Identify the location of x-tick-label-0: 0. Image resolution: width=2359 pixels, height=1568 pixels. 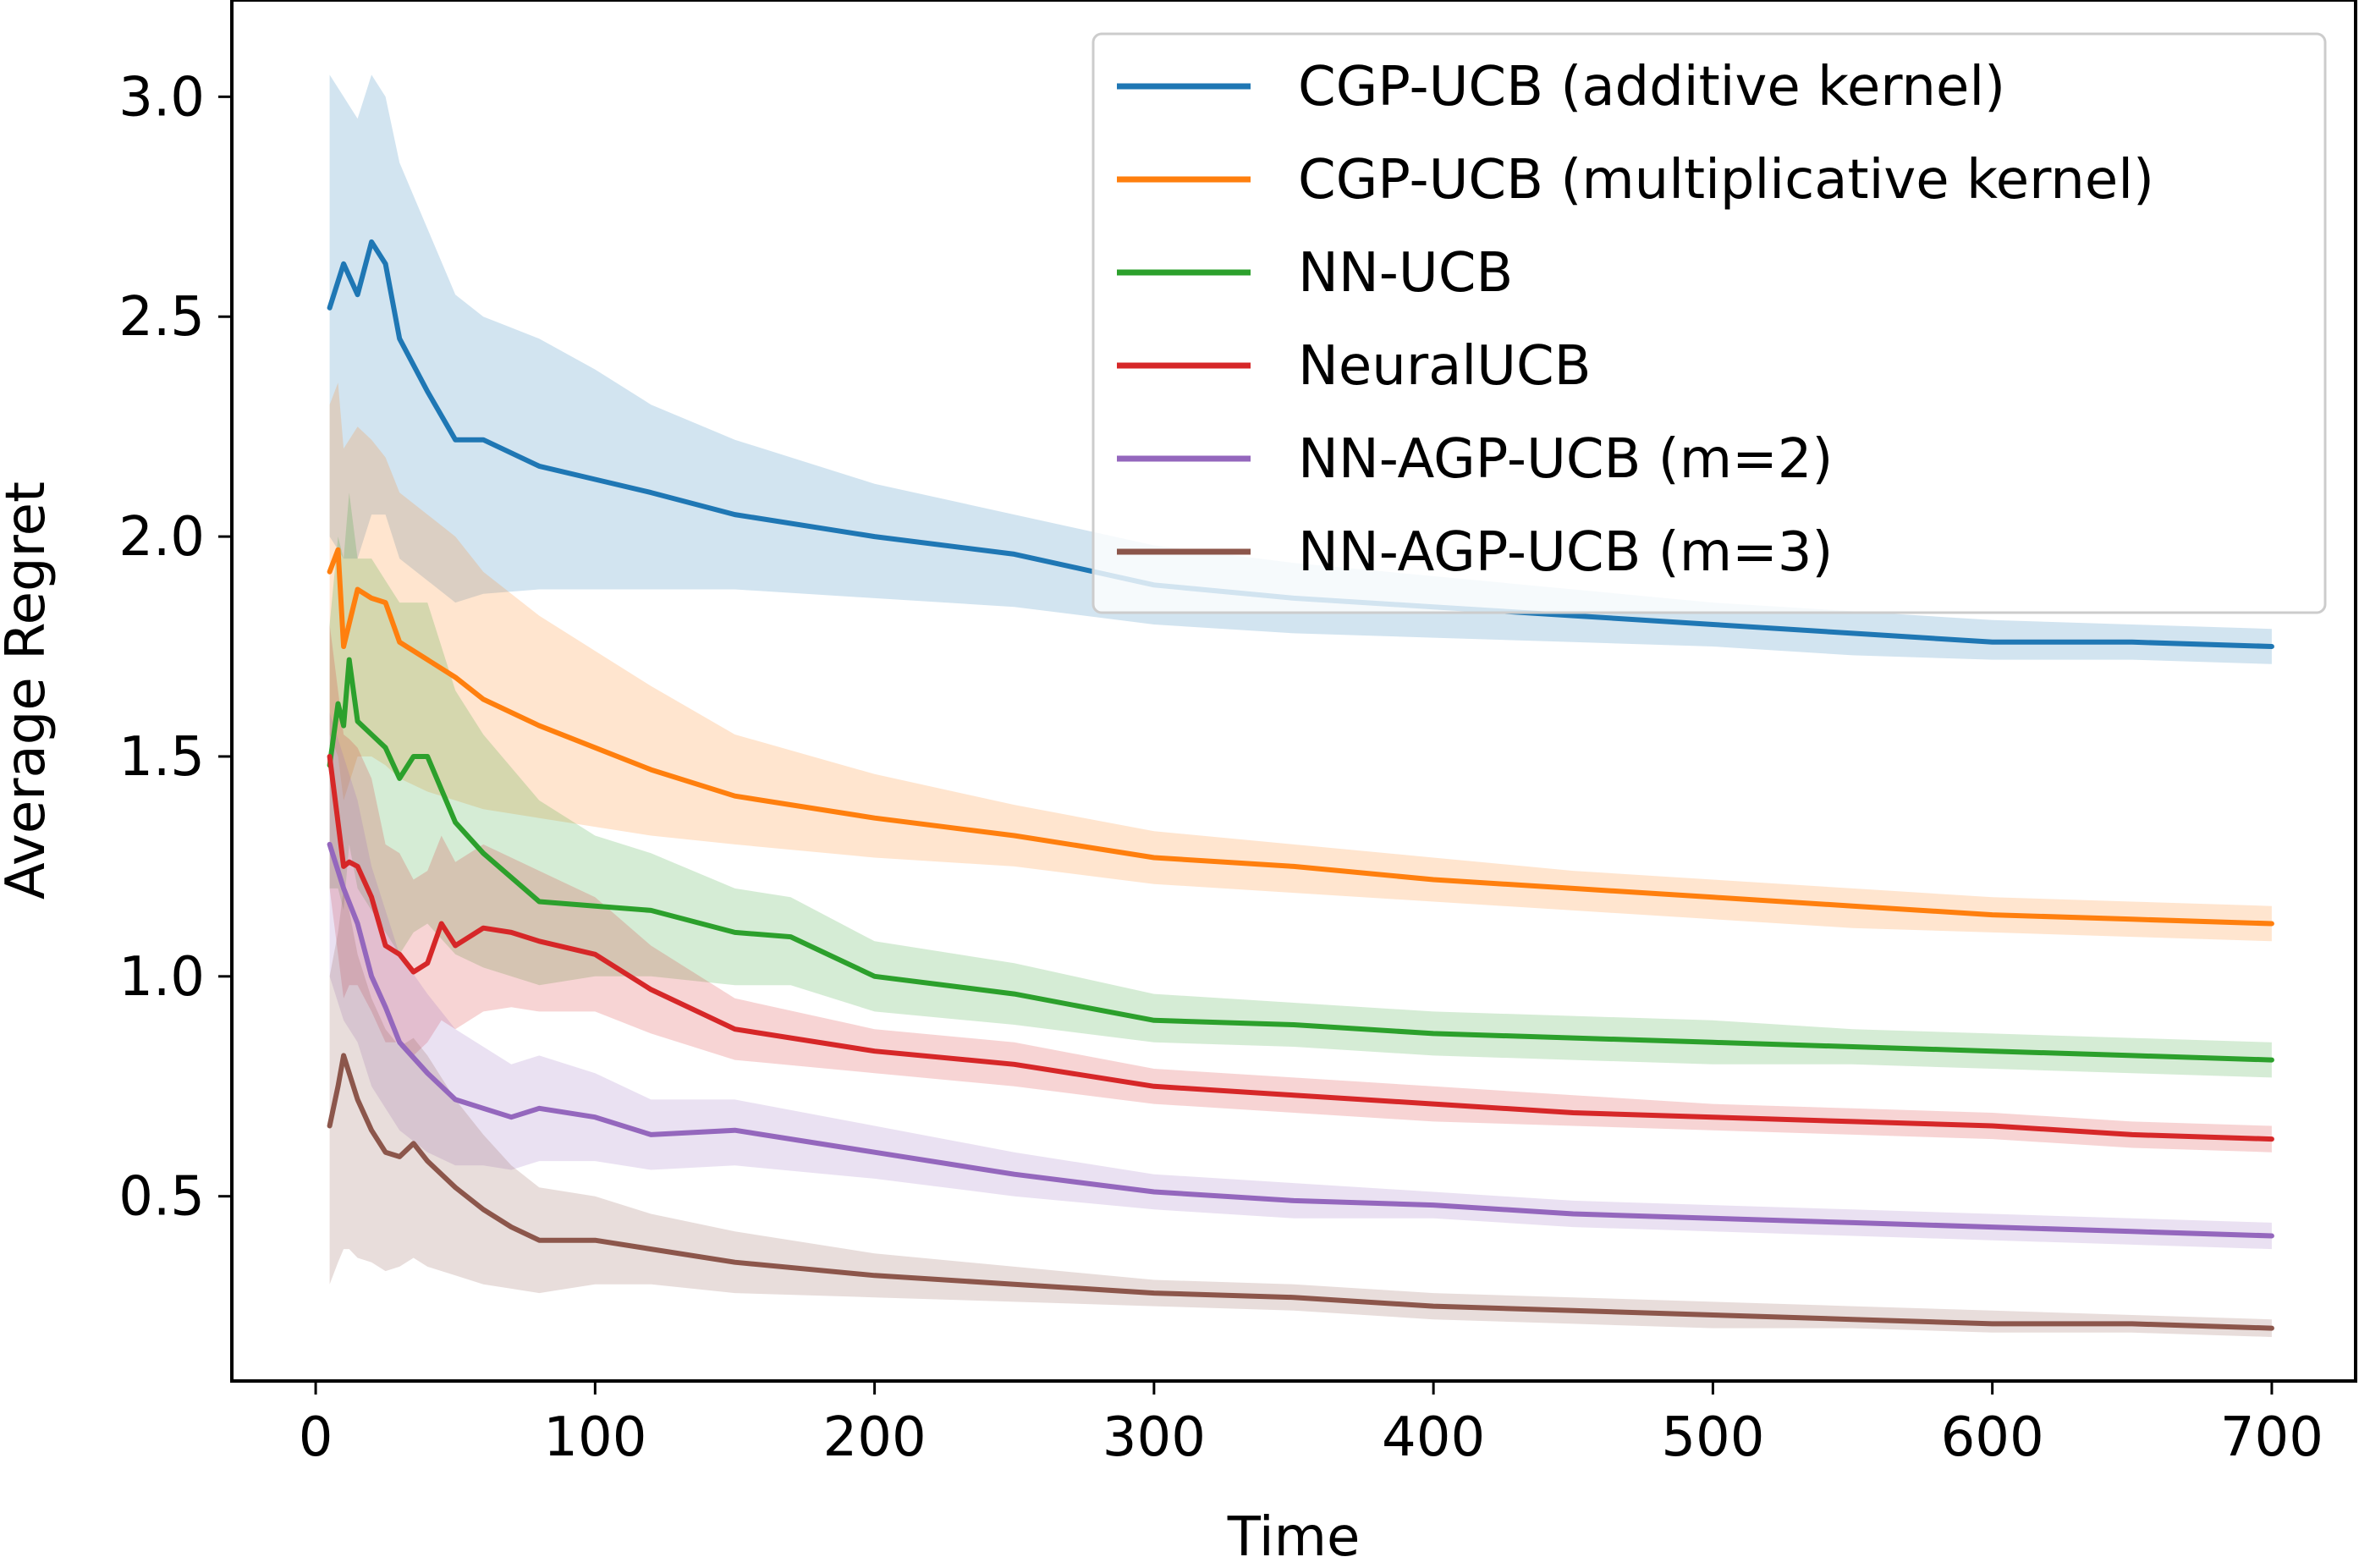
(316, 1437).